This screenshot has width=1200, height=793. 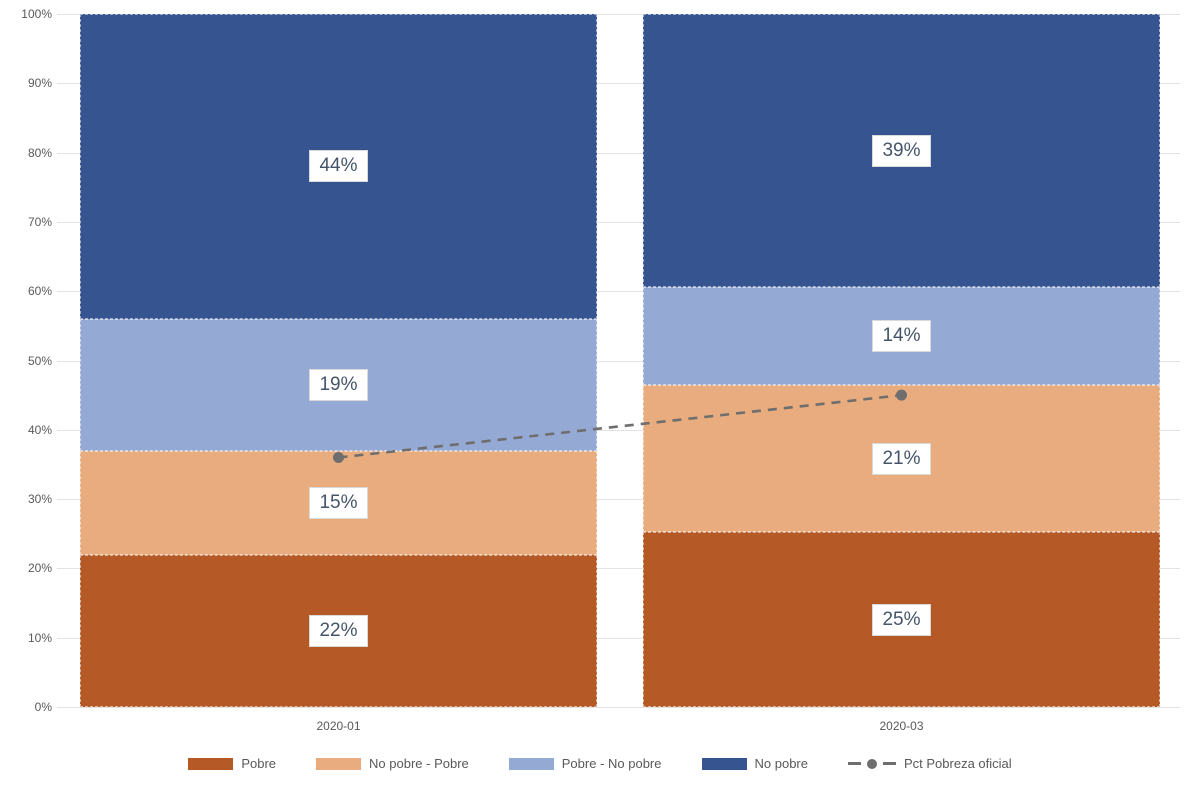 I want to click on data-label: 15%, so click(x=338, y=502).